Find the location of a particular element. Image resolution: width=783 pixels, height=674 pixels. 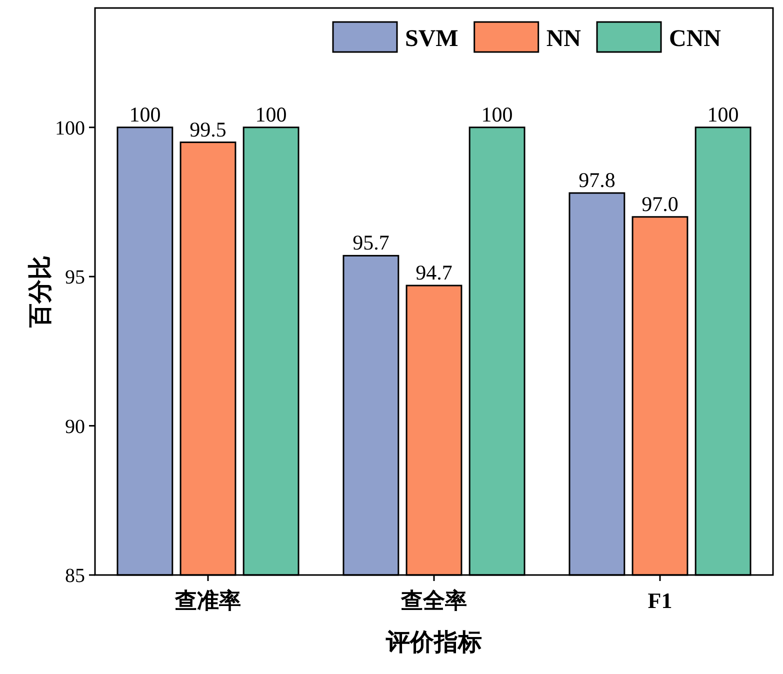

x-tick-label: F1 is located at coordinates (660, 600).